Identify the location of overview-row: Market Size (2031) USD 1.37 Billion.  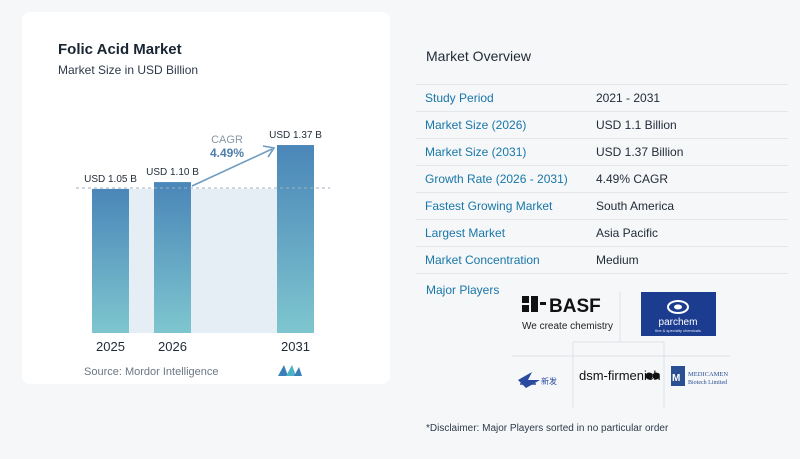
(602, 152).